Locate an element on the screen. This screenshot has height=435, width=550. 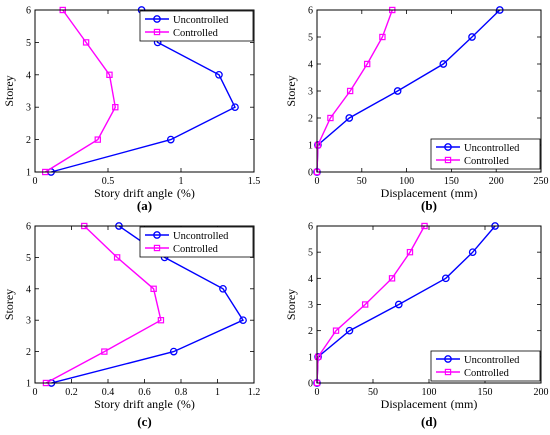
x-tick-label: 1.5 is located at coordinates (254, 181).